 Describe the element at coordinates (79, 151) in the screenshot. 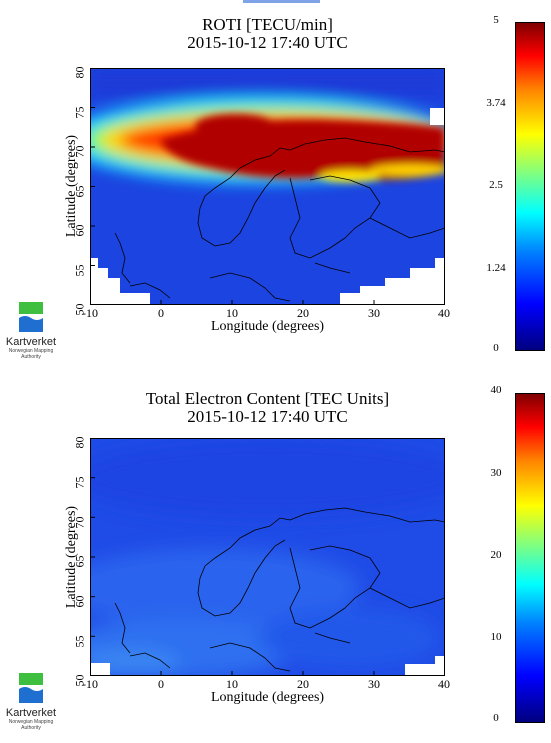

I see `roti-ytick-70: 70` at that location.